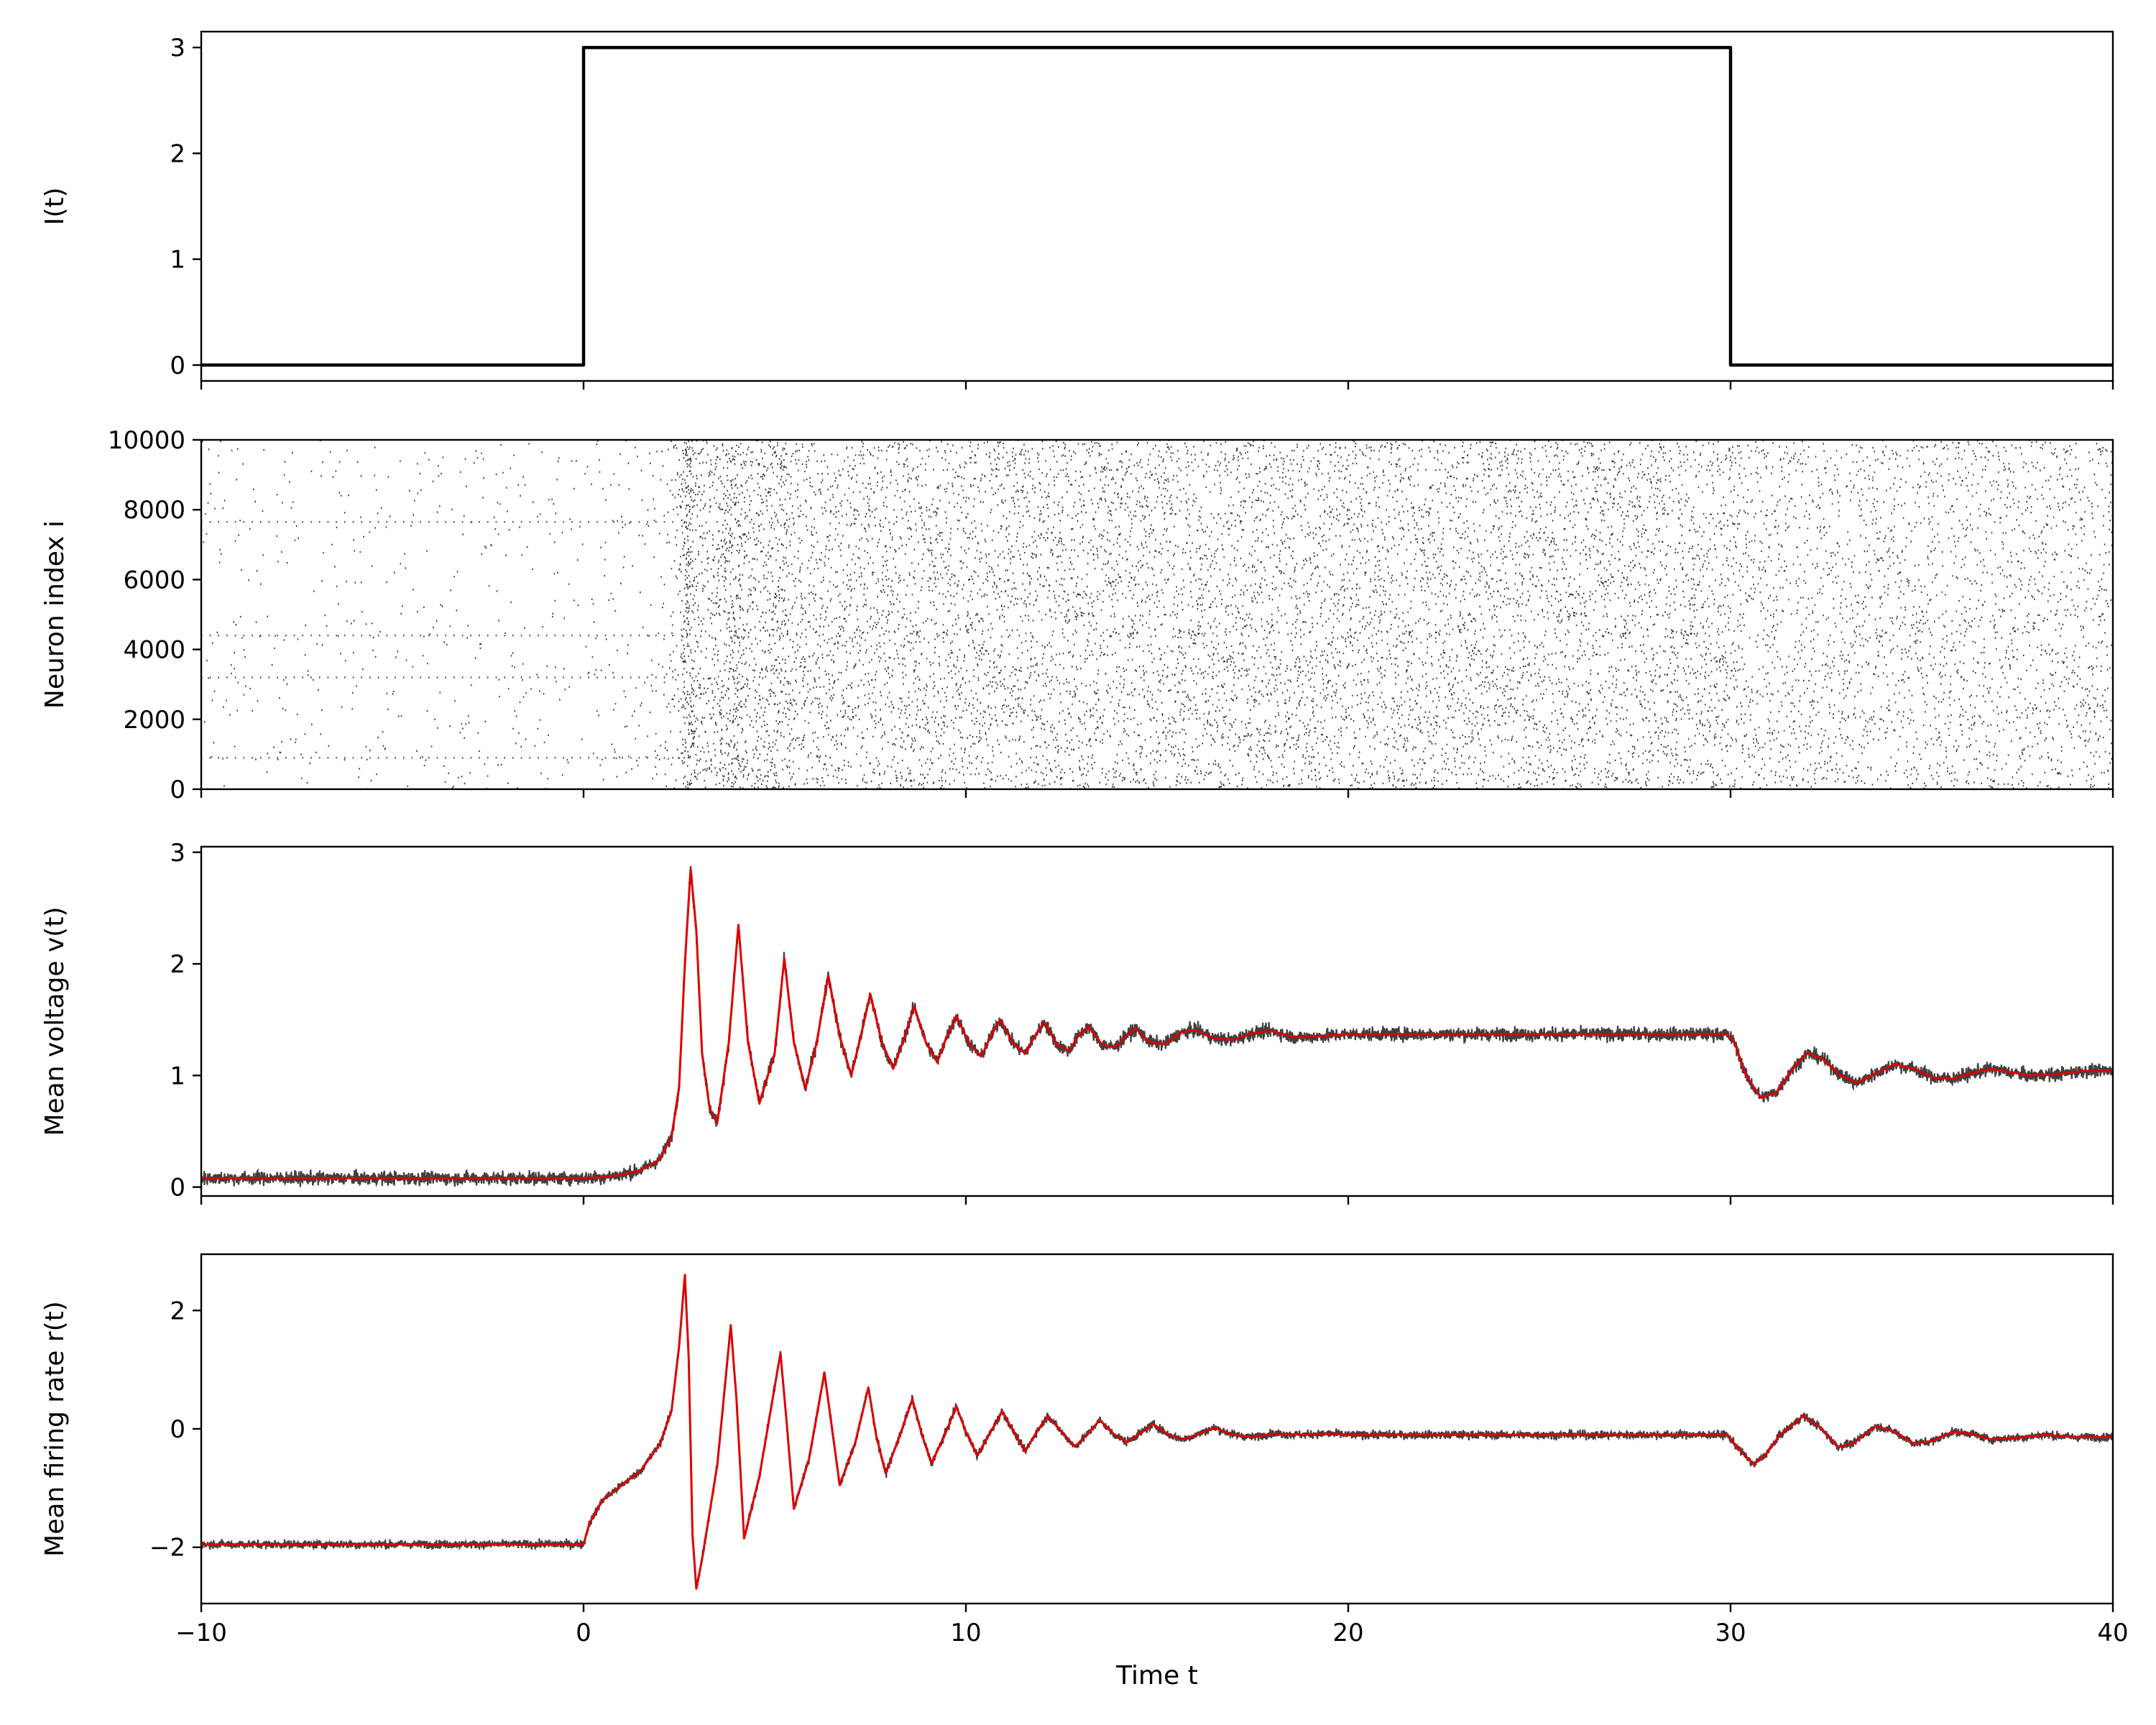 The image size is (2156, 1725). I want to click on y-tick-label: 6000, so click(154, 580).